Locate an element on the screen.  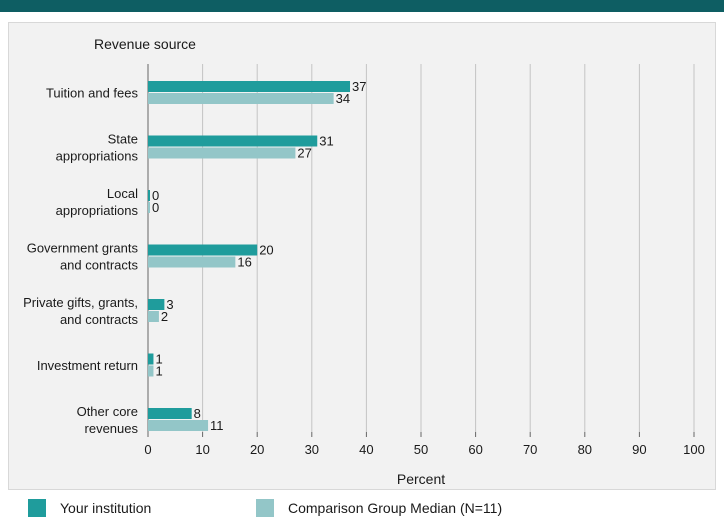
category-label: Local is located at coordinates (122, 193).